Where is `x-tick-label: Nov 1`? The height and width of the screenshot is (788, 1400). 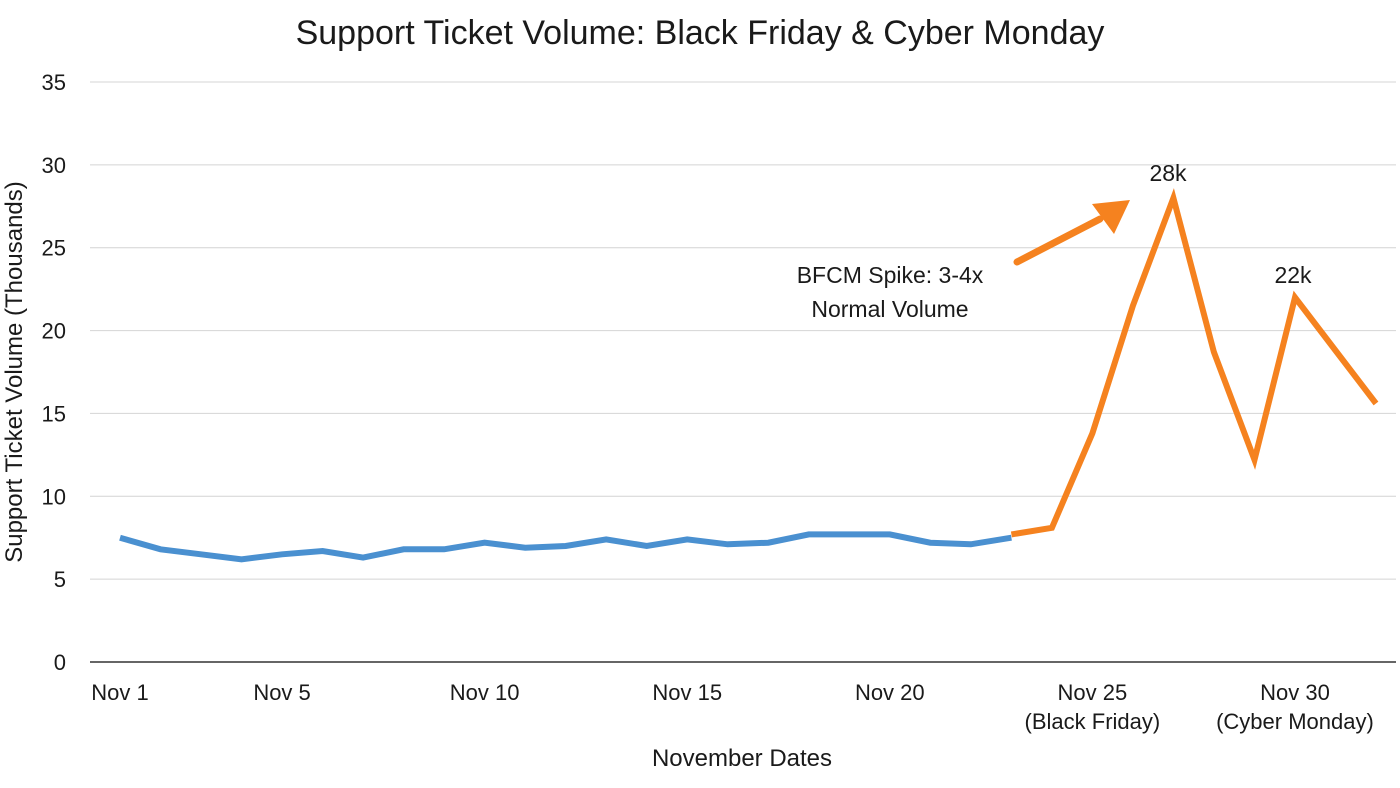 x-tick-label: Nov 1 is located at coordinates (119, 692).